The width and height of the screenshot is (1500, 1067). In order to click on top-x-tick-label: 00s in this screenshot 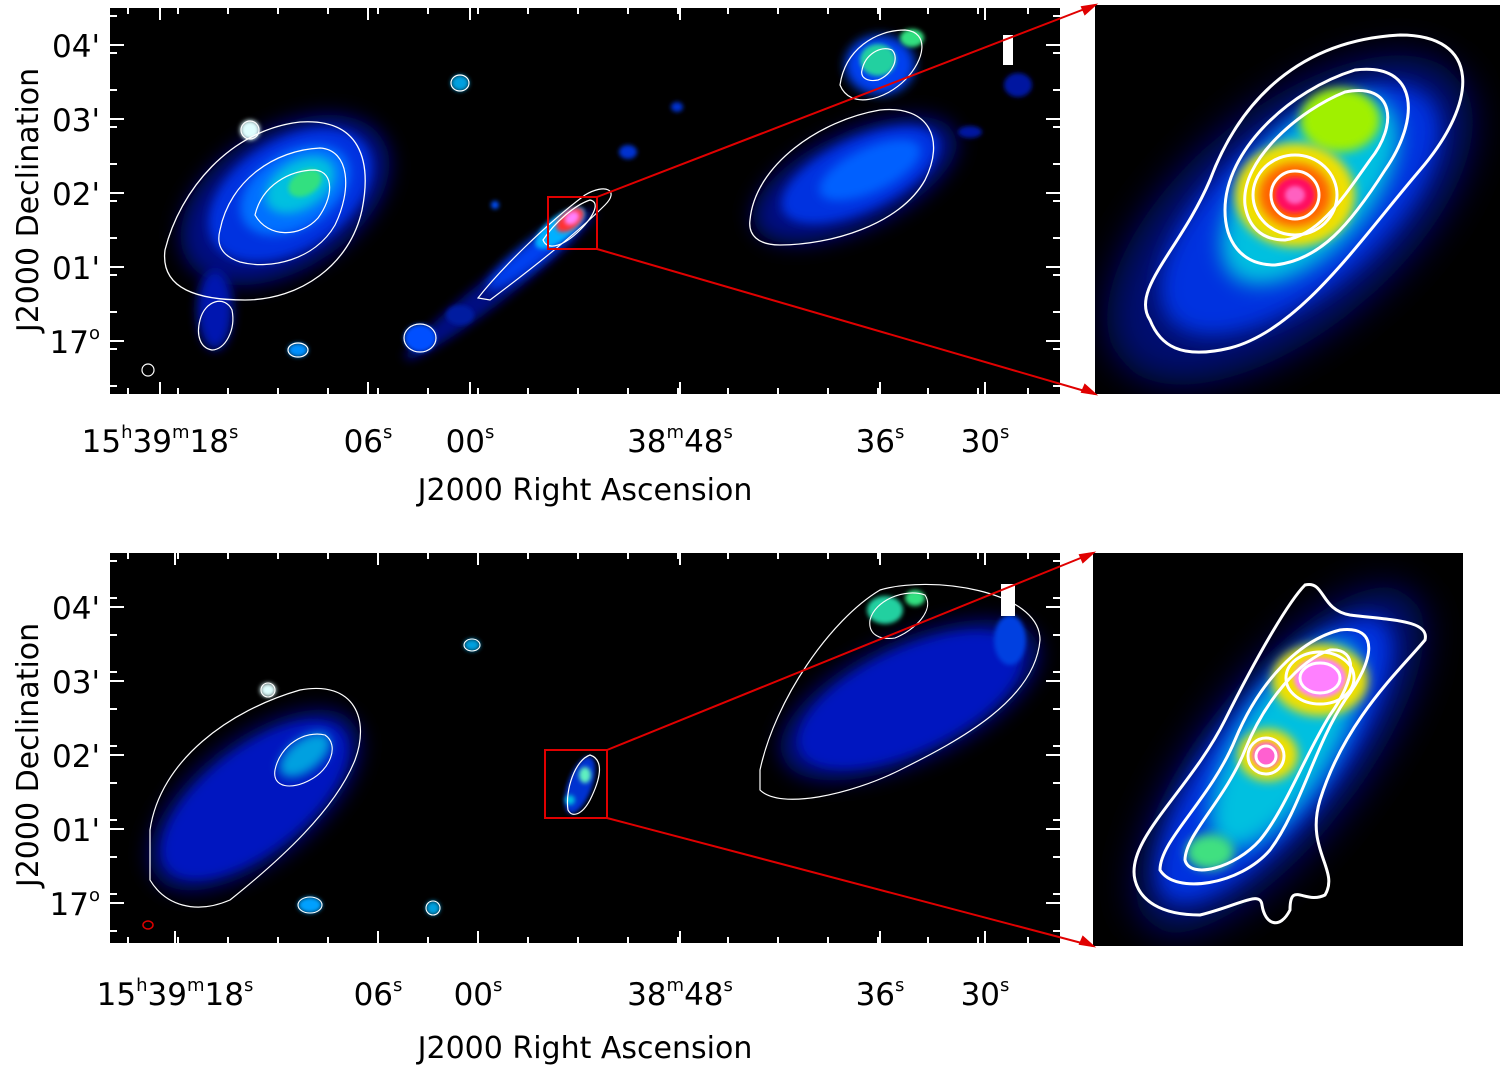, I will do `click(470, 441)`.